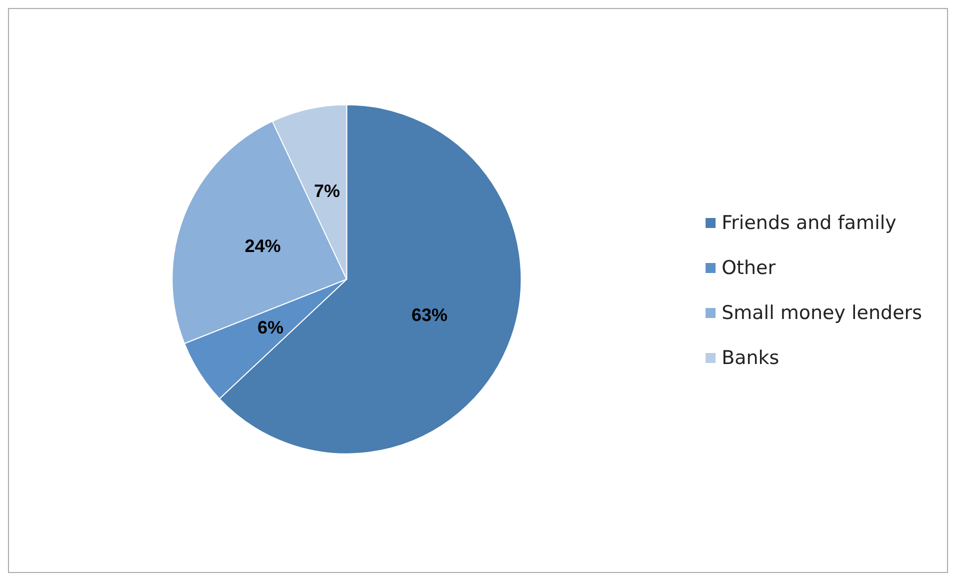 The width and height of the screenshot is (957, 581). Describe the element at coordinates (751, 358) in the screenshot. I see `legend-label: Banks` at that location.